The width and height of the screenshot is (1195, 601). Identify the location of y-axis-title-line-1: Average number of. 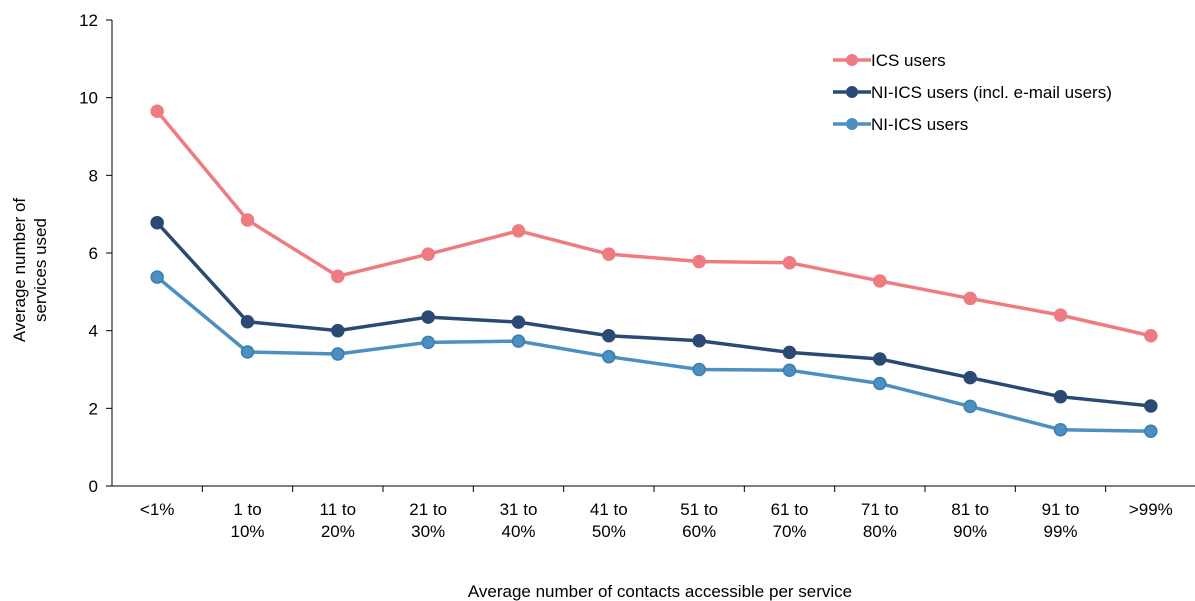
(19, 270).